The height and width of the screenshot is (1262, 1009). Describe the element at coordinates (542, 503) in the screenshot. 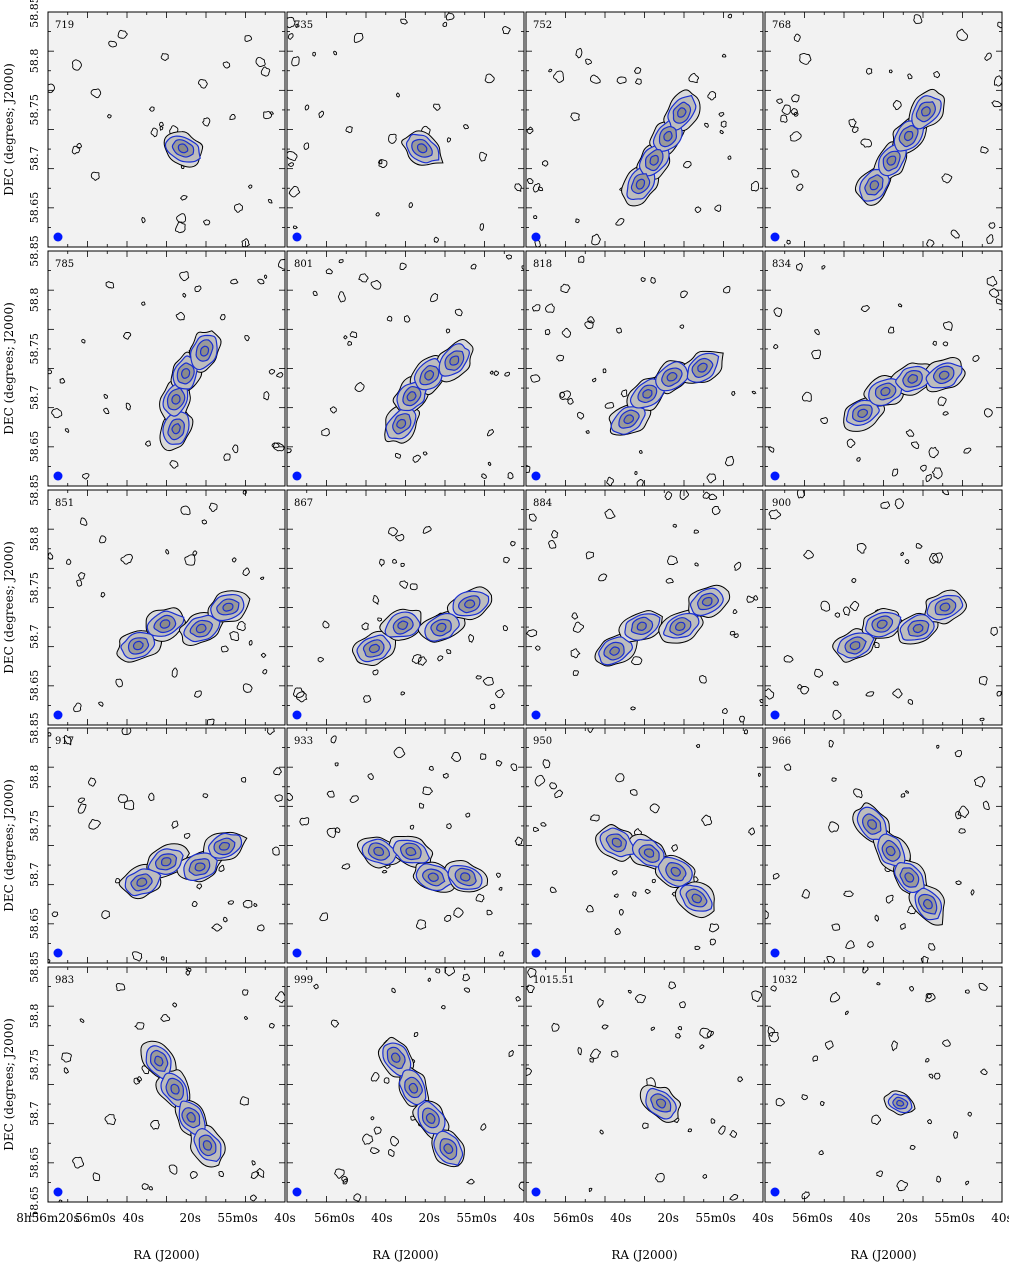

I see `channel-velocity-label: 884` at that location.